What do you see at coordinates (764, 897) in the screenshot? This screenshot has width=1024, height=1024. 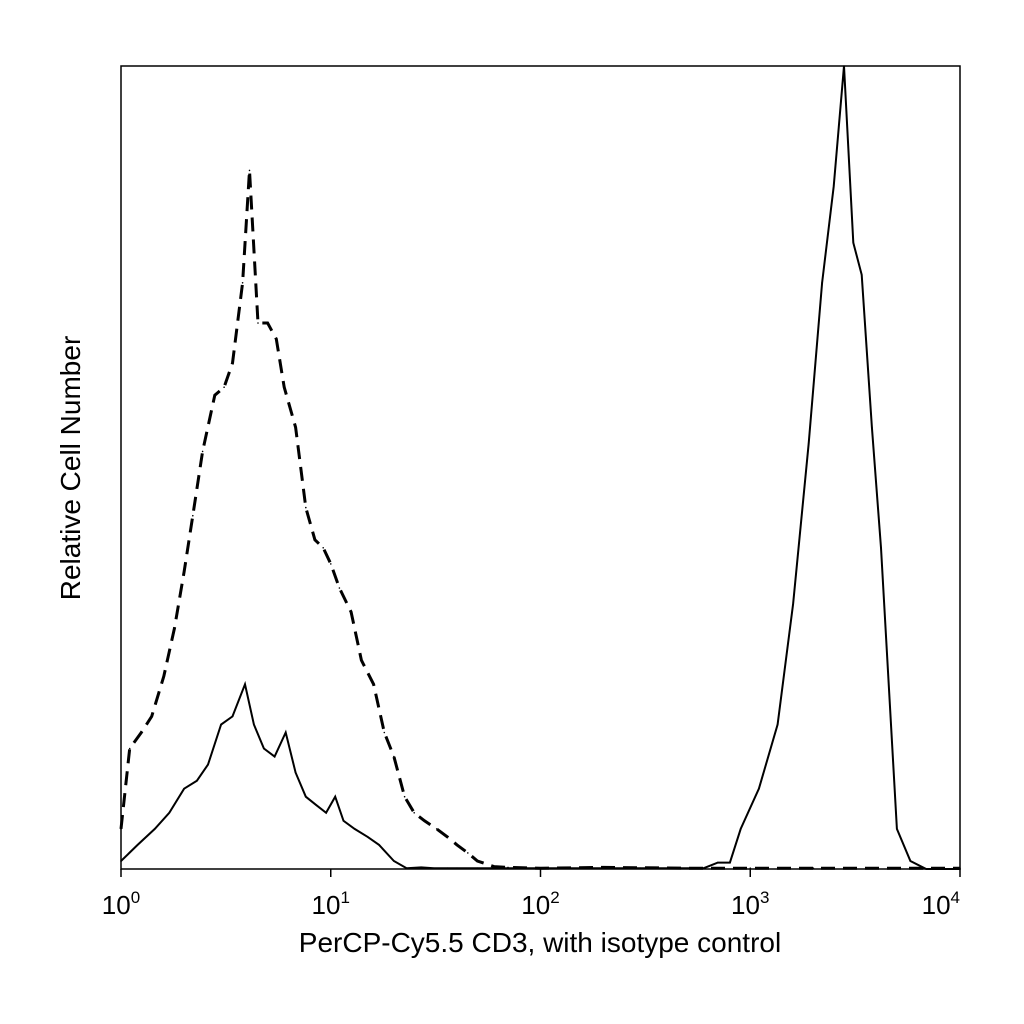 I see `x-tick-exponent: 3` at bounding box center [764, 897].